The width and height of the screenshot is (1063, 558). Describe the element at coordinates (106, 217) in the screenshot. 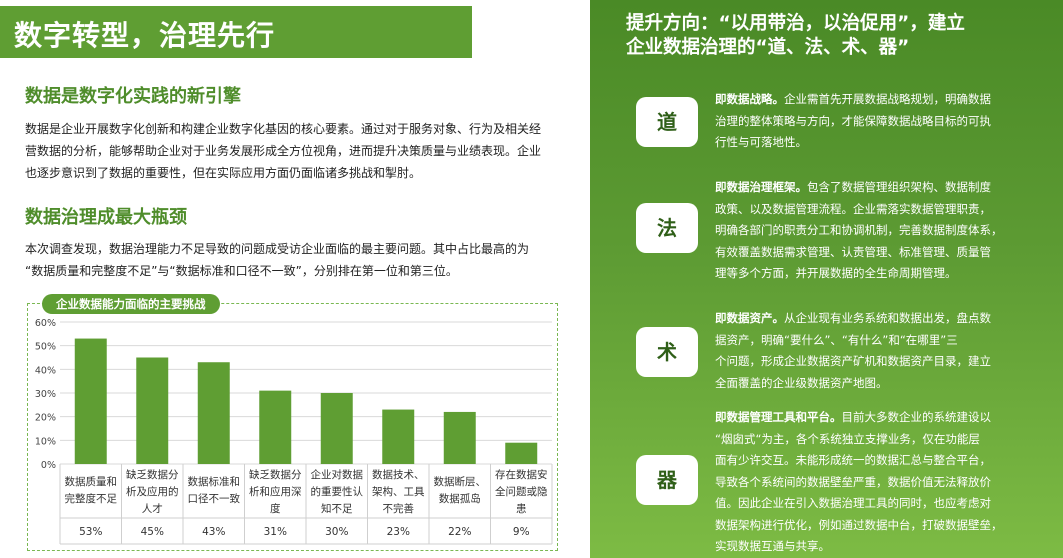

I see `section-heading-bottleneck: 数据治理成最大瓶颈` at that location.